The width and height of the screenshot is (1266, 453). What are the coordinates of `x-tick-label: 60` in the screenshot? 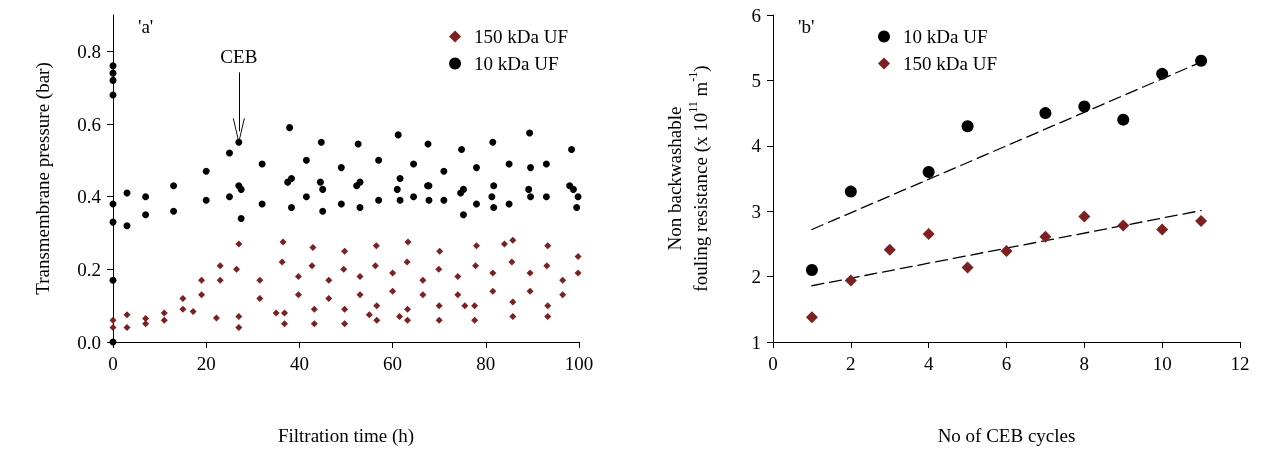 It's located at (393, 363).